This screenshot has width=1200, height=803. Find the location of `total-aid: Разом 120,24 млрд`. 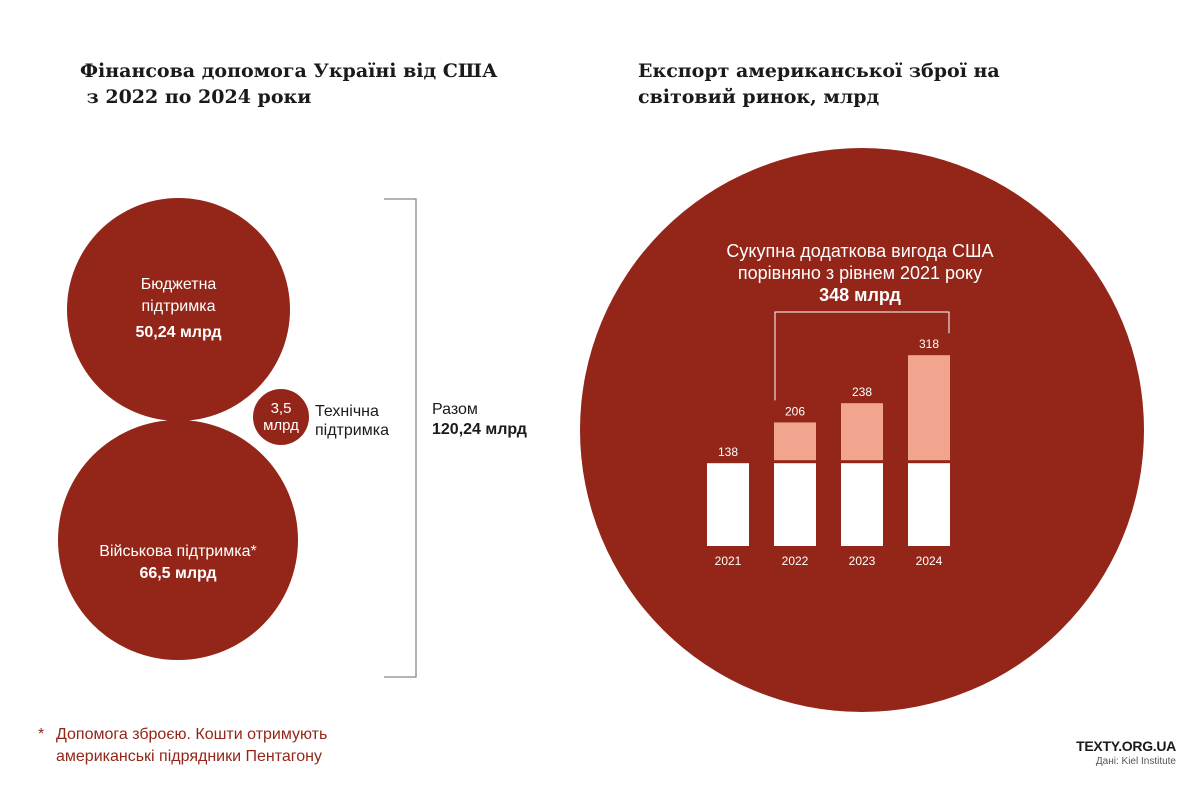

total-aid: Разом 120,24 млрд is located at coordinates (479, 420).